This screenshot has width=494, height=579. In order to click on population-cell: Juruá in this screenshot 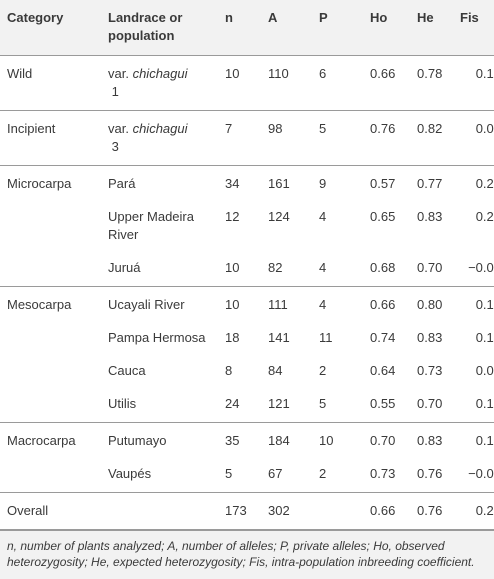, I will do `click(166, 269)`.